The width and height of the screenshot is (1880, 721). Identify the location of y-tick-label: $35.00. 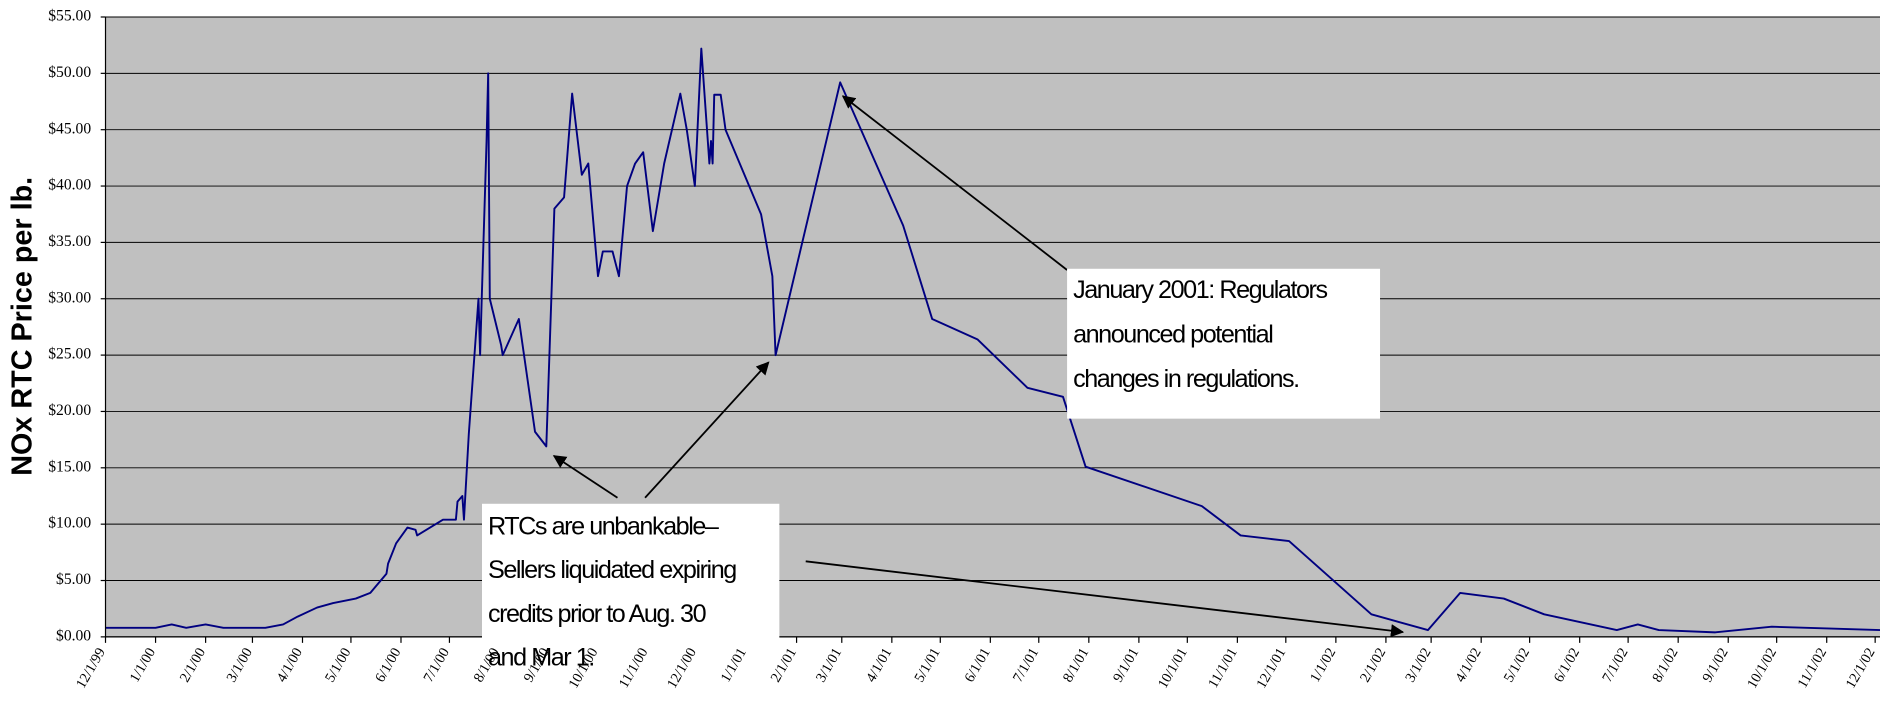
(69, 241).